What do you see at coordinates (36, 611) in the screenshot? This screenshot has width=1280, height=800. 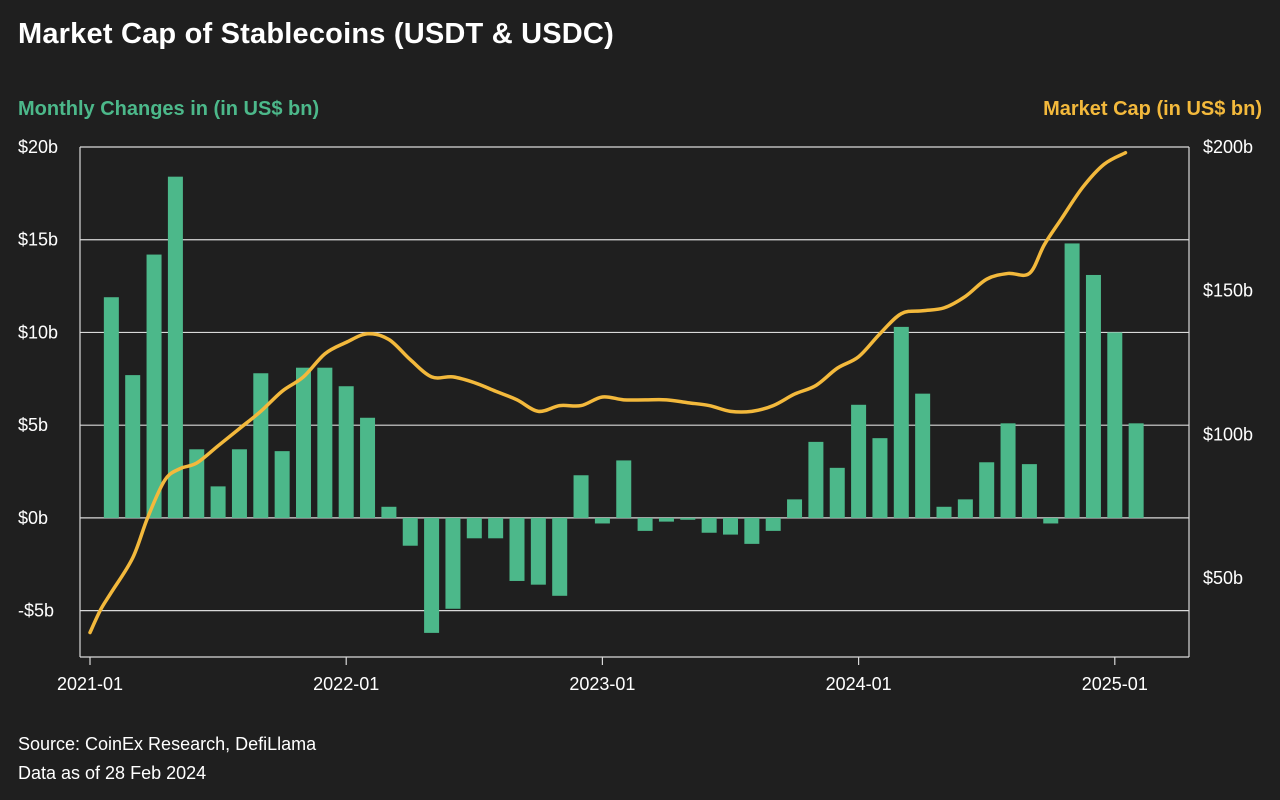 I see `left-tick-label: -$5b` at bounding box center [36, 611].